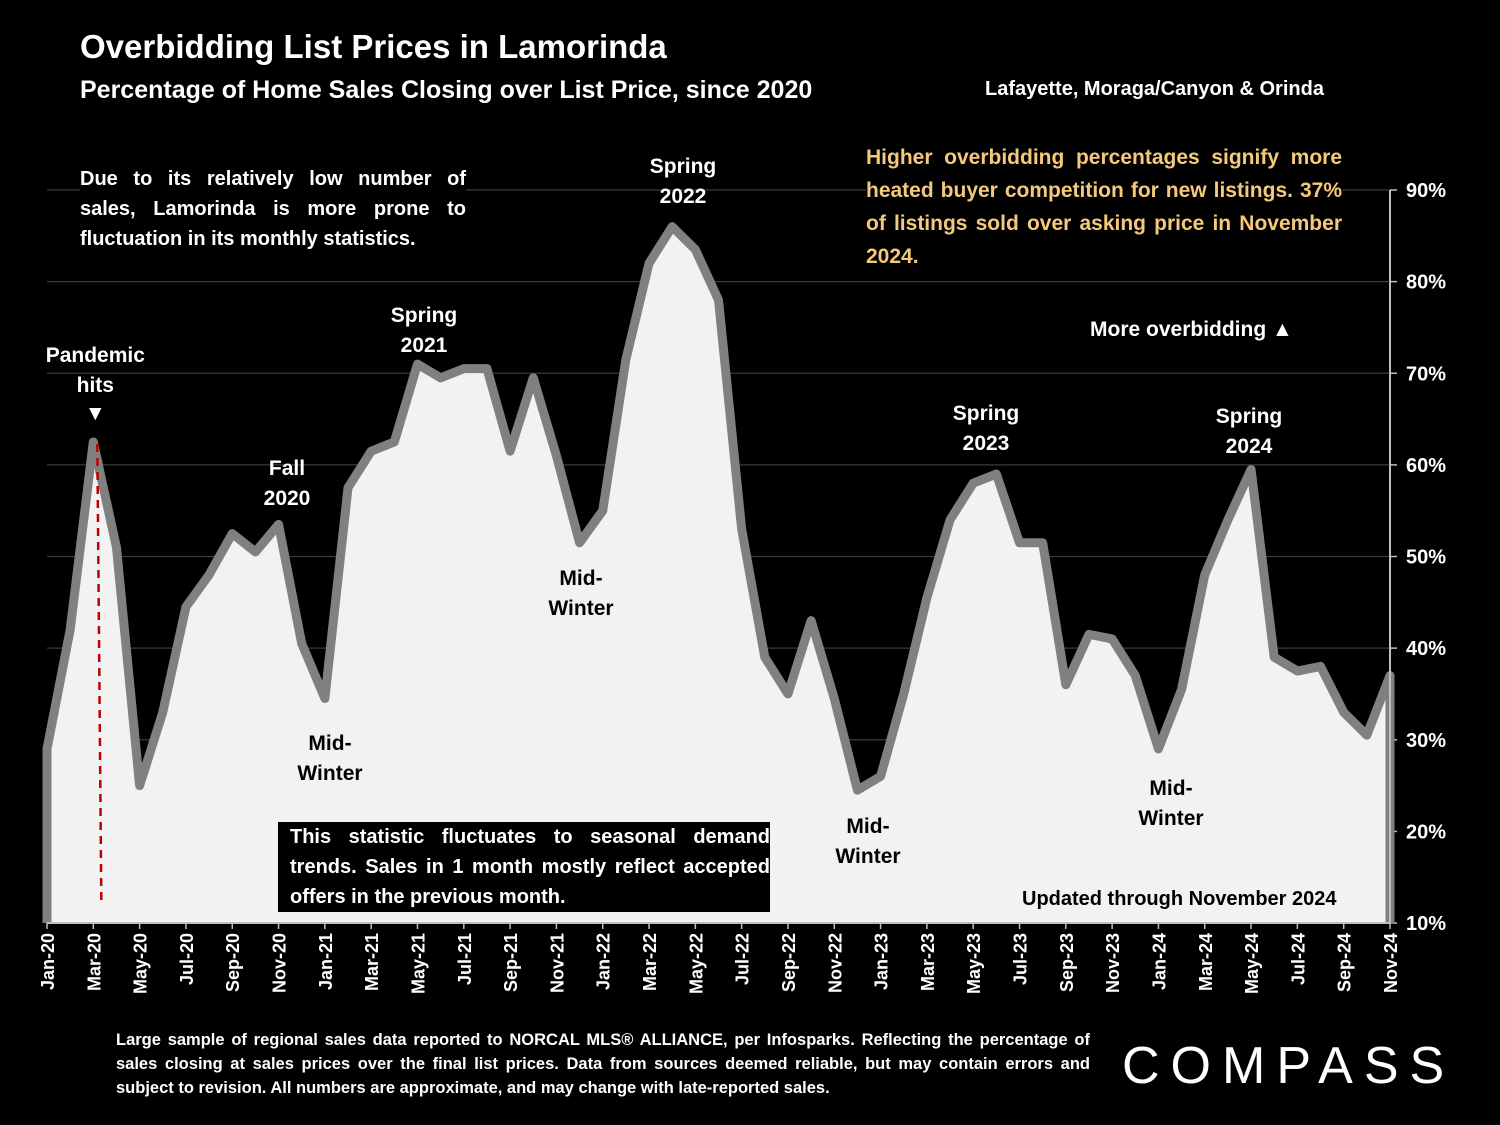 Image resolution: width=1500 pixels, height=1125 pixels. Describe the element at coordinates (1159, 961) in the screenshot. I see `x-tick-label: Jan-24` at that location.